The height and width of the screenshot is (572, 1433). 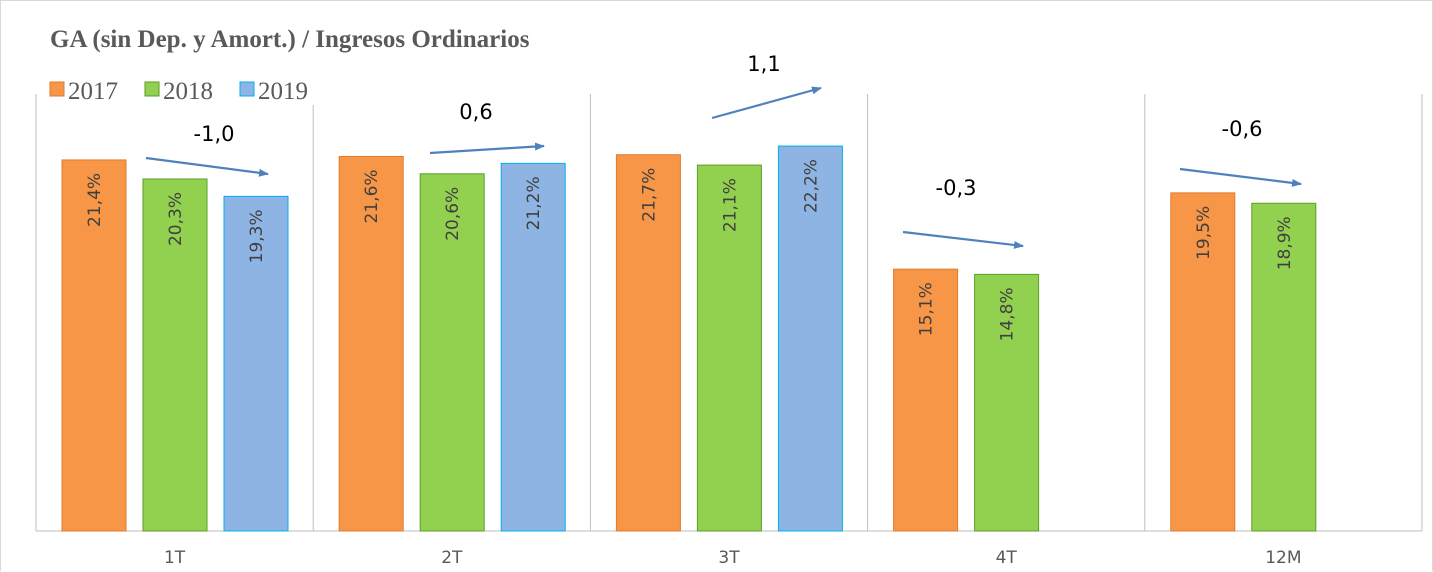 I want to click on data-label: 19,3%, so click(x=257, y=236).